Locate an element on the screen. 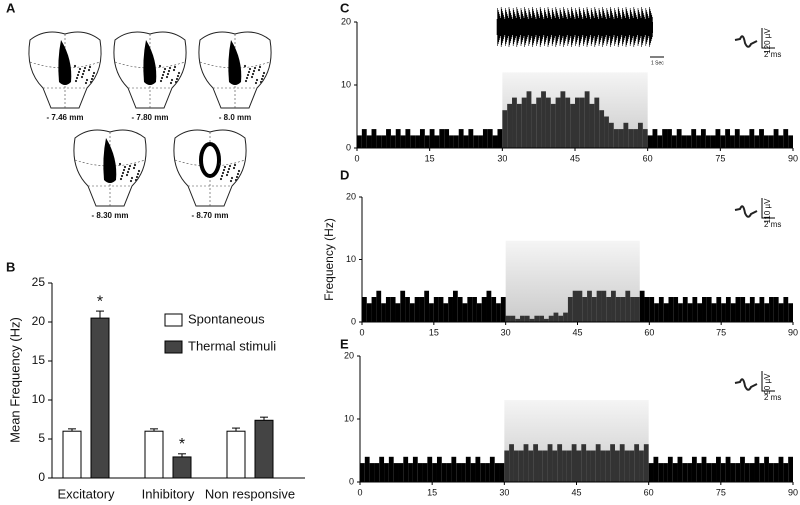  y-tick-label: 10 is located at coordinates (39, 399).